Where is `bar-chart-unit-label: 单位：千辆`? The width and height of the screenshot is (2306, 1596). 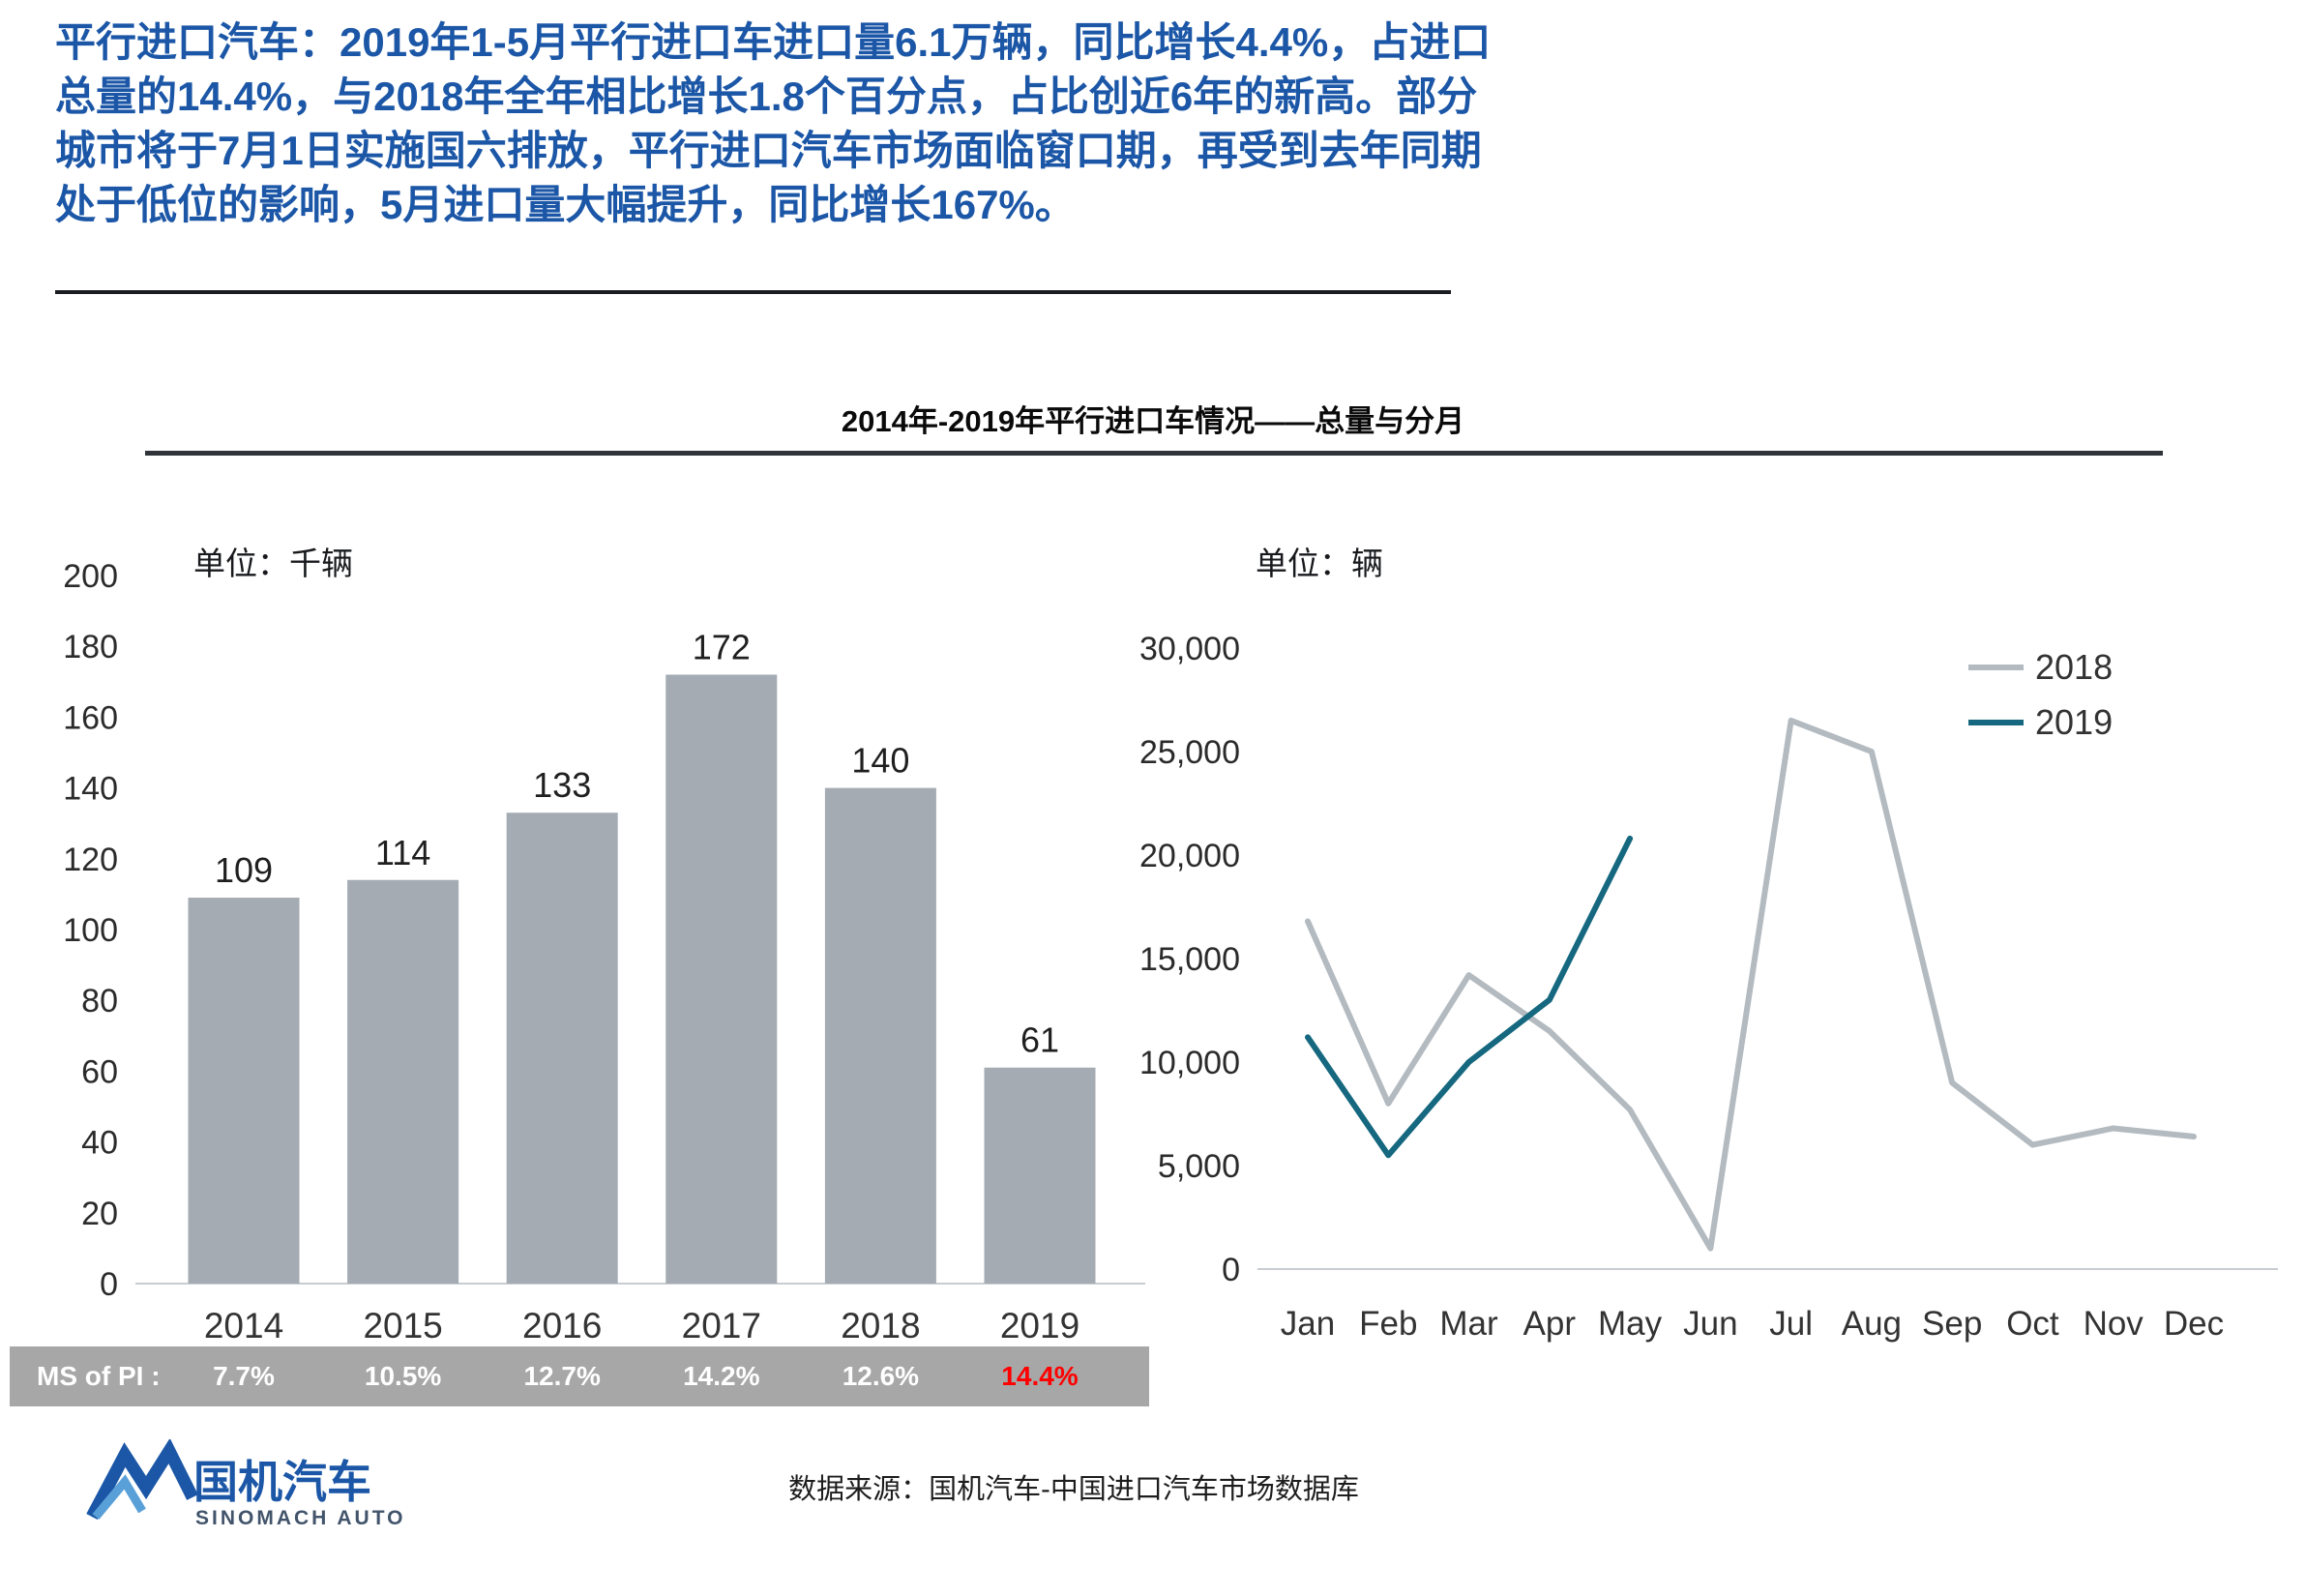 bar-chart-unit-label: 单位：千辆 is located at coordinates (273, 563).